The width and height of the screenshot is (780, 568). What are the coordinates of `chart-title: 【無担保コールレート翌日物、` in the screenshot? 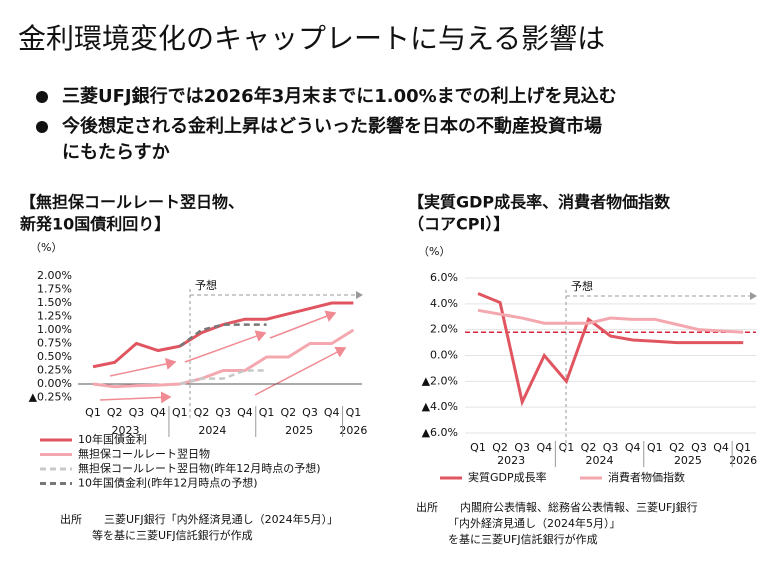 It's located at (132, 202).